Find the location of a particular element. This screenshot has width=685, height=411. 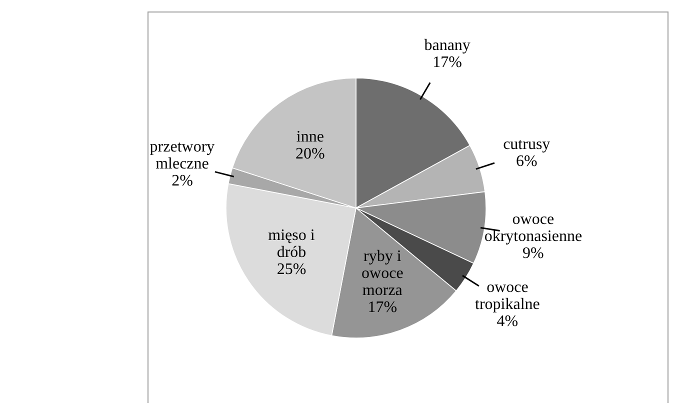

slice-label: inne is located at coordinates (310, 137).